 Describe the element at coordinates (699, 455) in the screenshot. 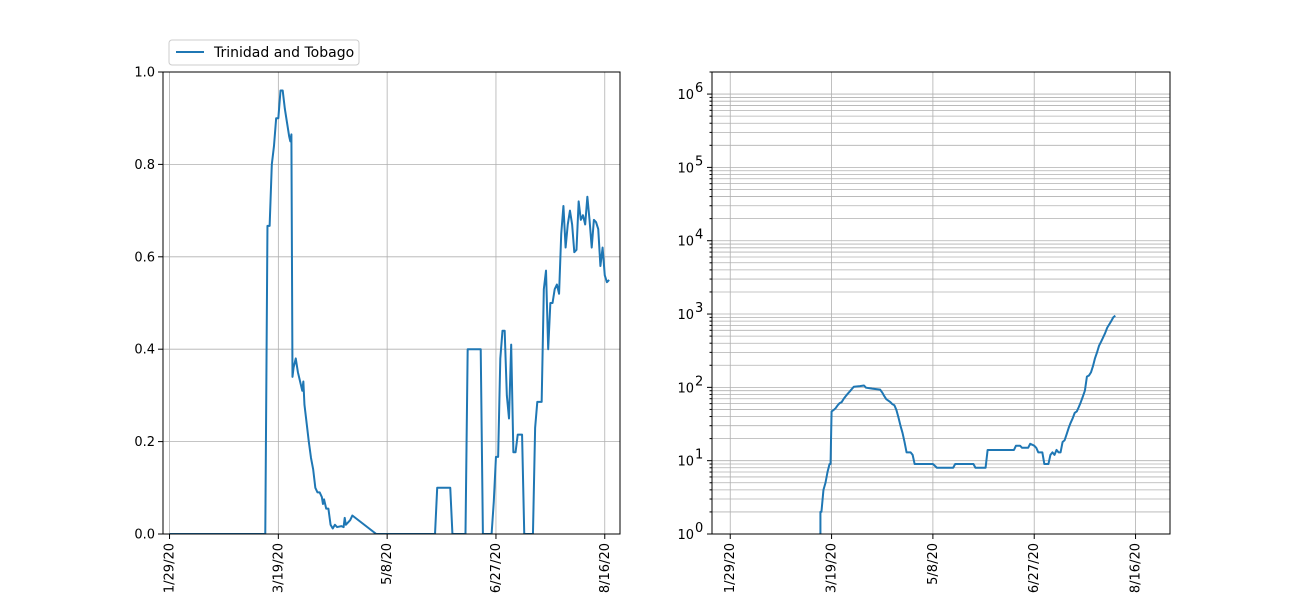

I see `y-tick-exponent: 1` at that location.